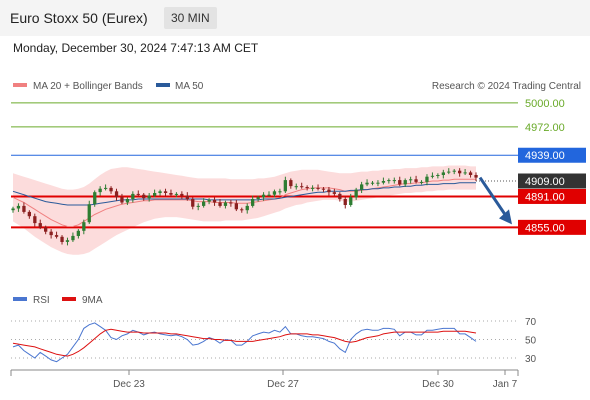  Describe the element at coordinates (129, 384) in the screenshot. I see `x-tick-label: Dec 23` at that location.